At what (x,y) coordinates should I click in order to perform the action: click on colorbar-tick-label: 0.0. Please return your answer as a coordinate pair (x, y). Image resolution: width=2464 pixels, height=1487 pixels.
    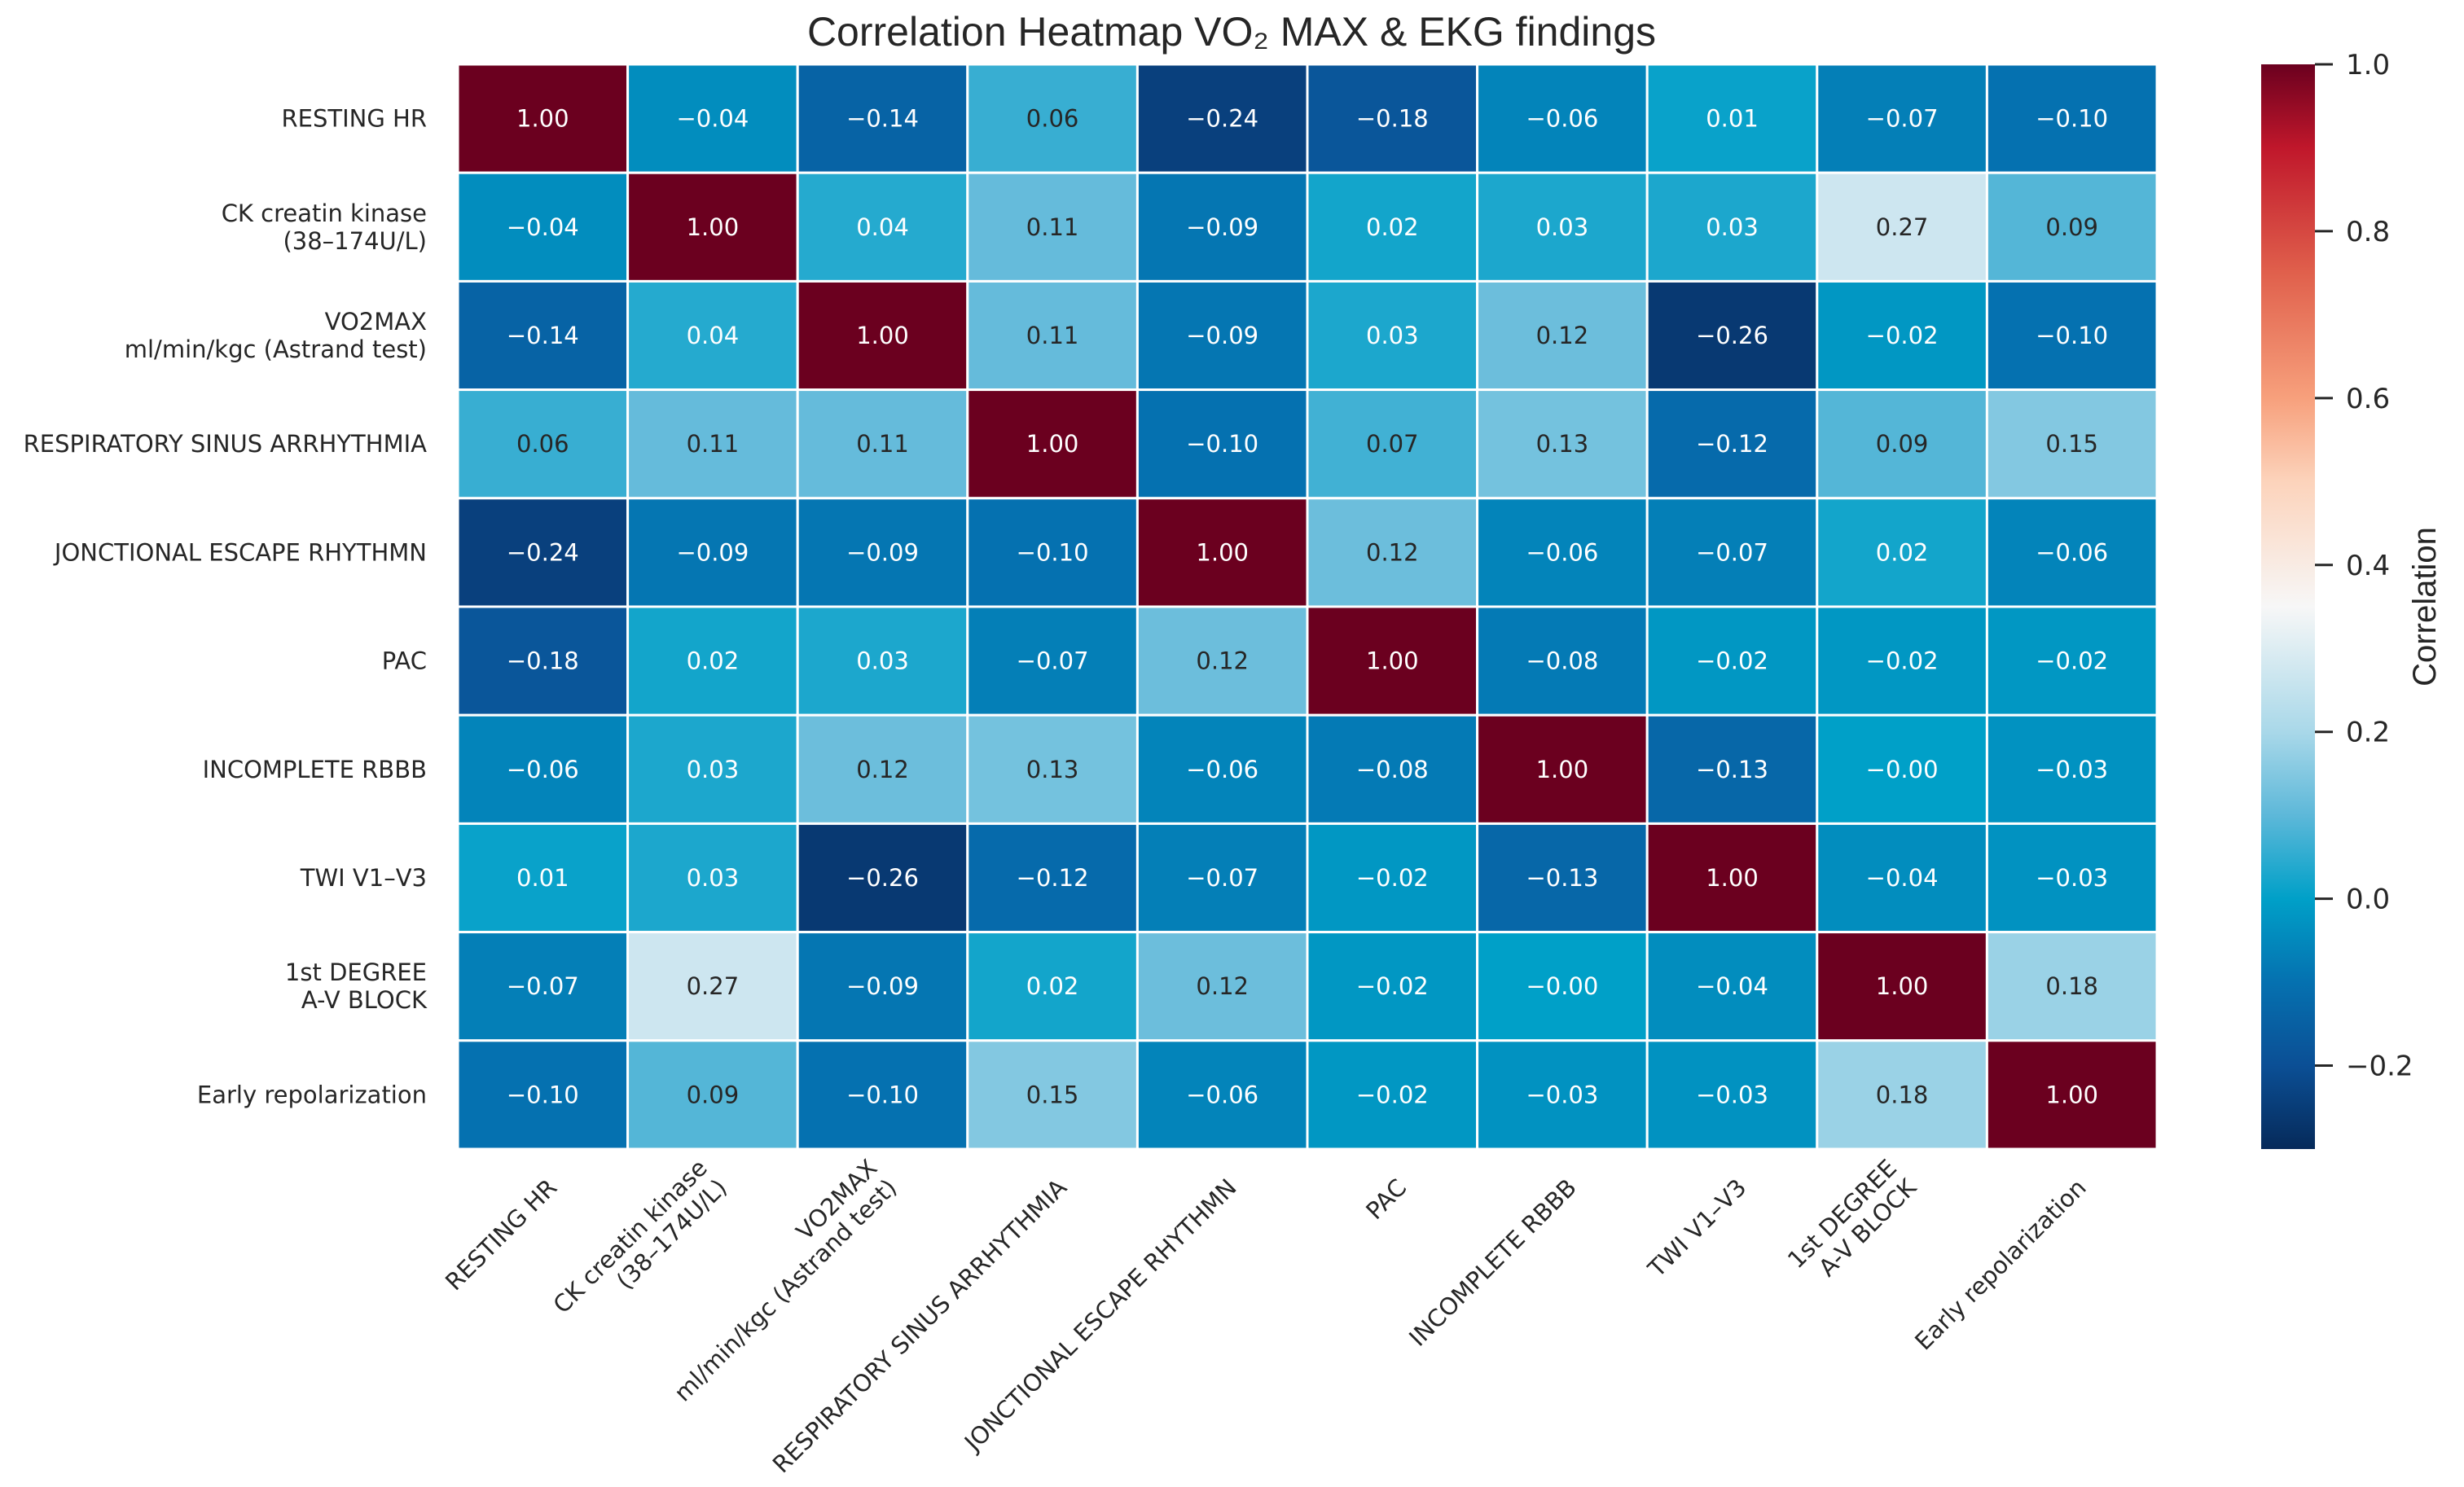
    Looking at the image, I should click on (2368, 900).